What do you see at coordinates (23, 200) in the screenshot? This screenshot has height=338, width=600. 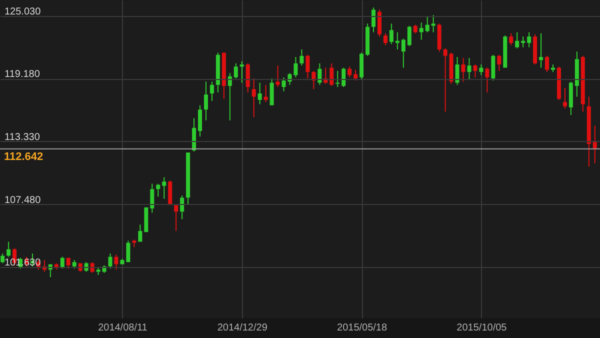 I see `y-tick-label: 107.480` at bounding box center [23, 200].